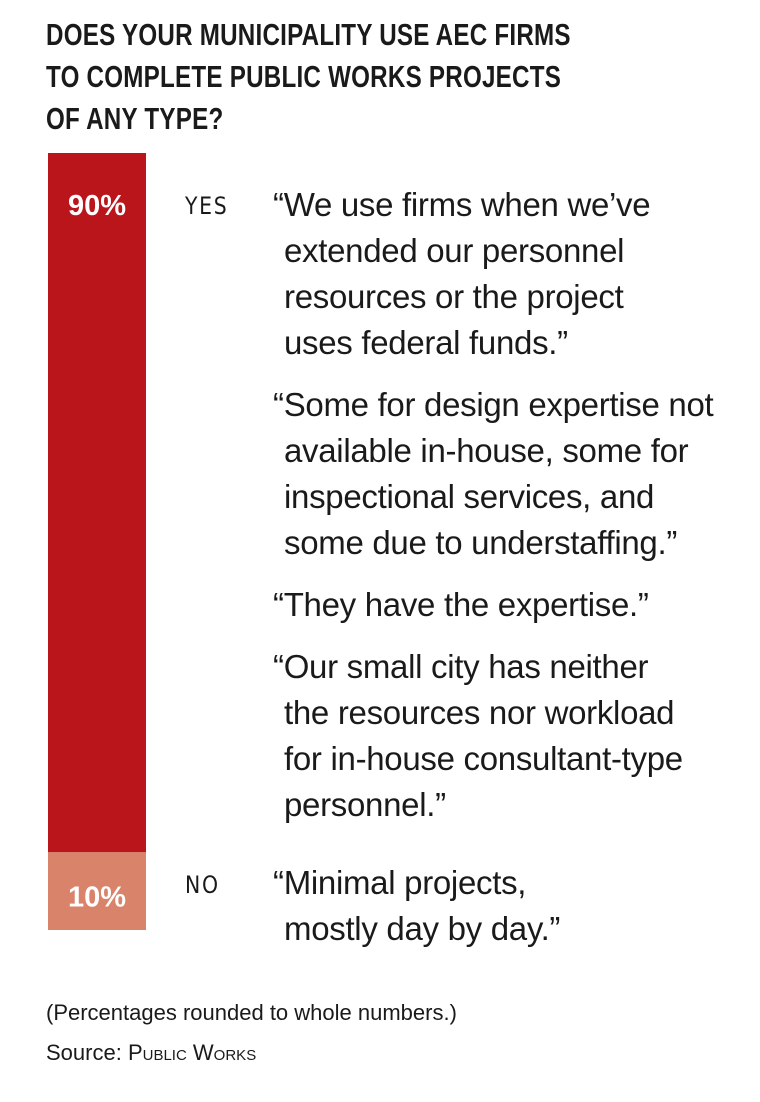 This screenshot has width=760, height=1102. I want to click on quote-line: “They have the expertise.”, so click(461, 604).